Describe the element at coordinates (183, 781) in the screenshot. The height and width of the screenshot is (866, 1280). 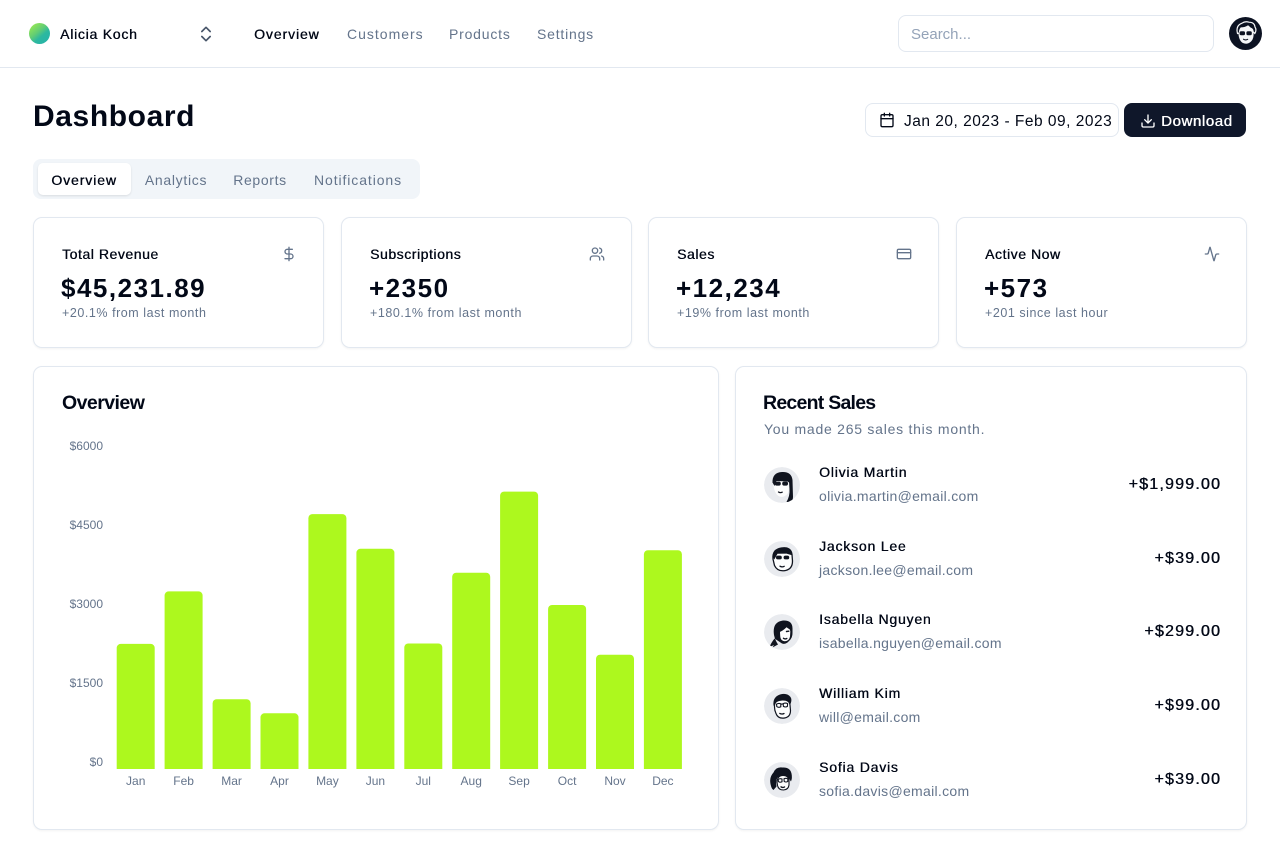
I see `svg-text: Feb` at that location.